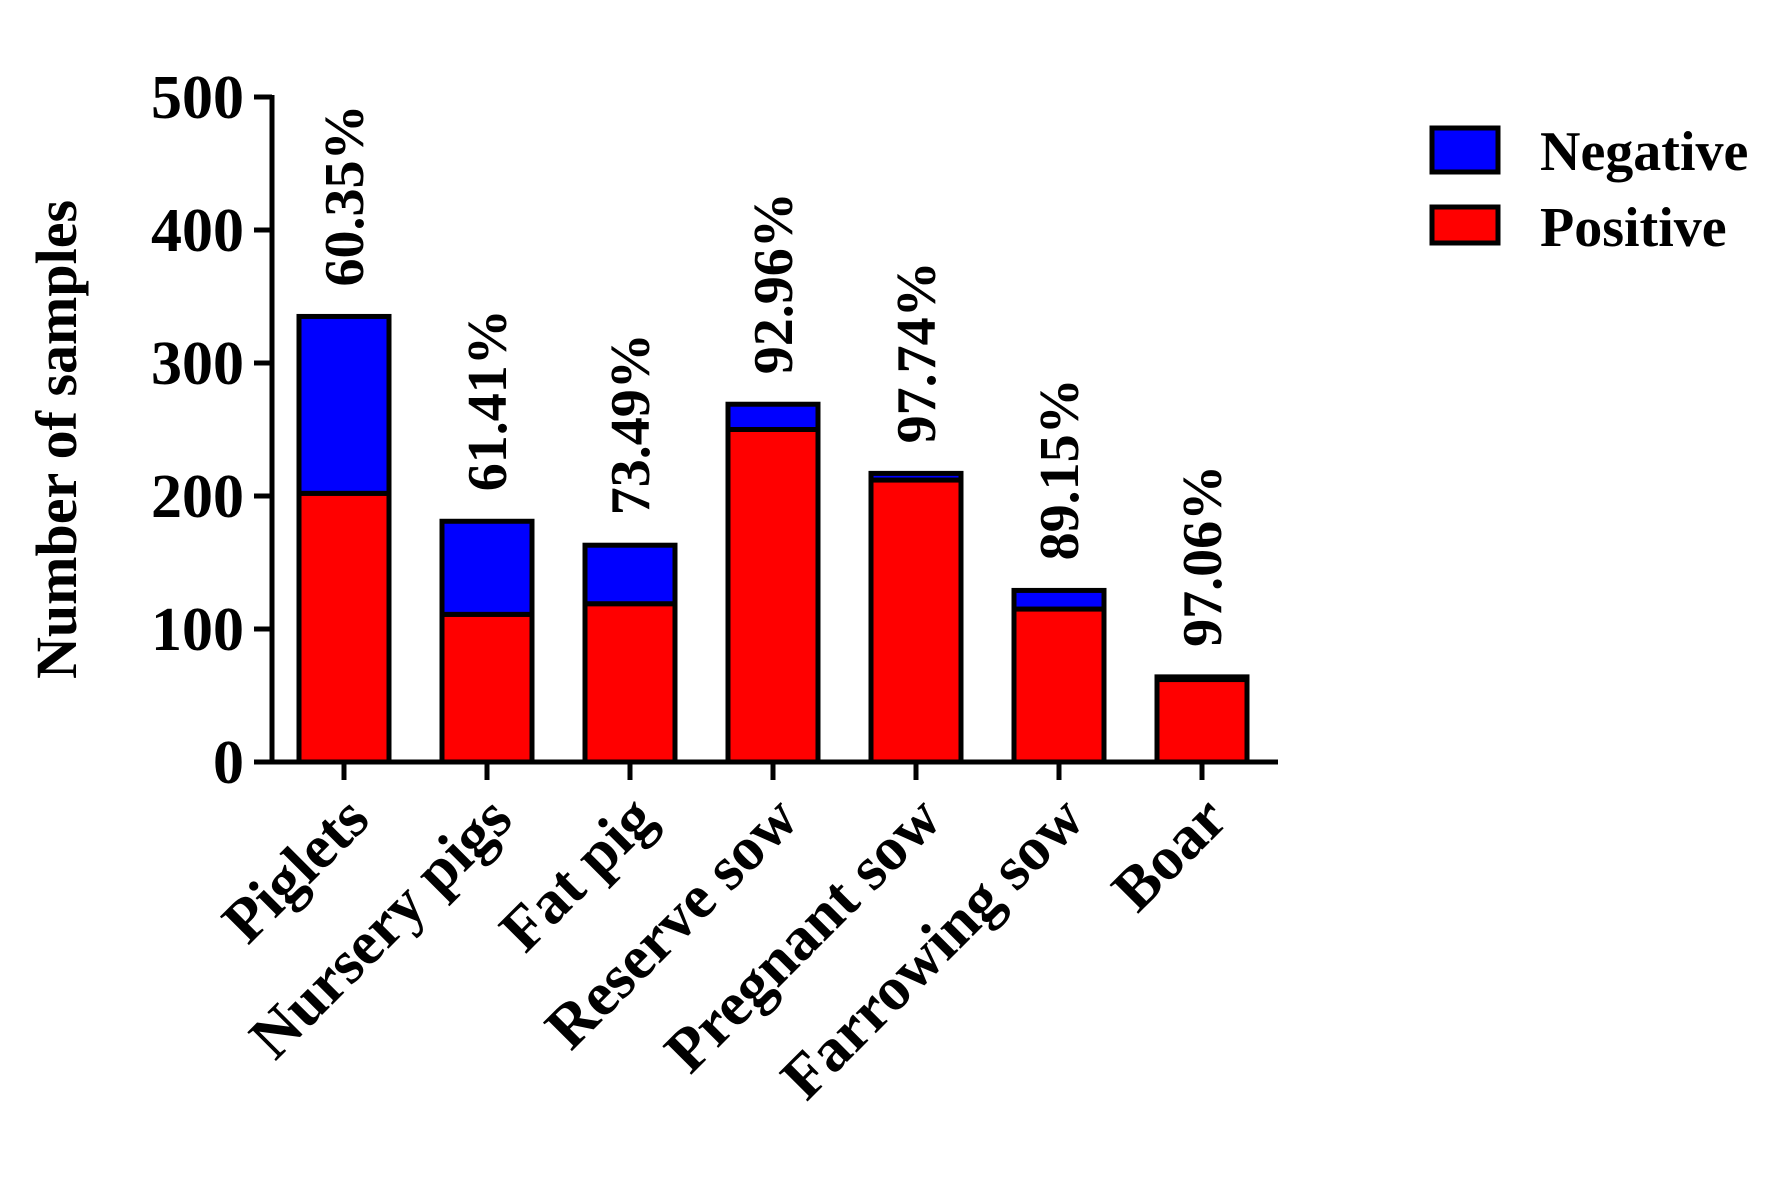 This screenshot has height=1201, width=1792. What do you see at coordinates (487, 688) in the screenshot?
I see `bar-positive-nursery-pigs` at bounding box center [487, 688].